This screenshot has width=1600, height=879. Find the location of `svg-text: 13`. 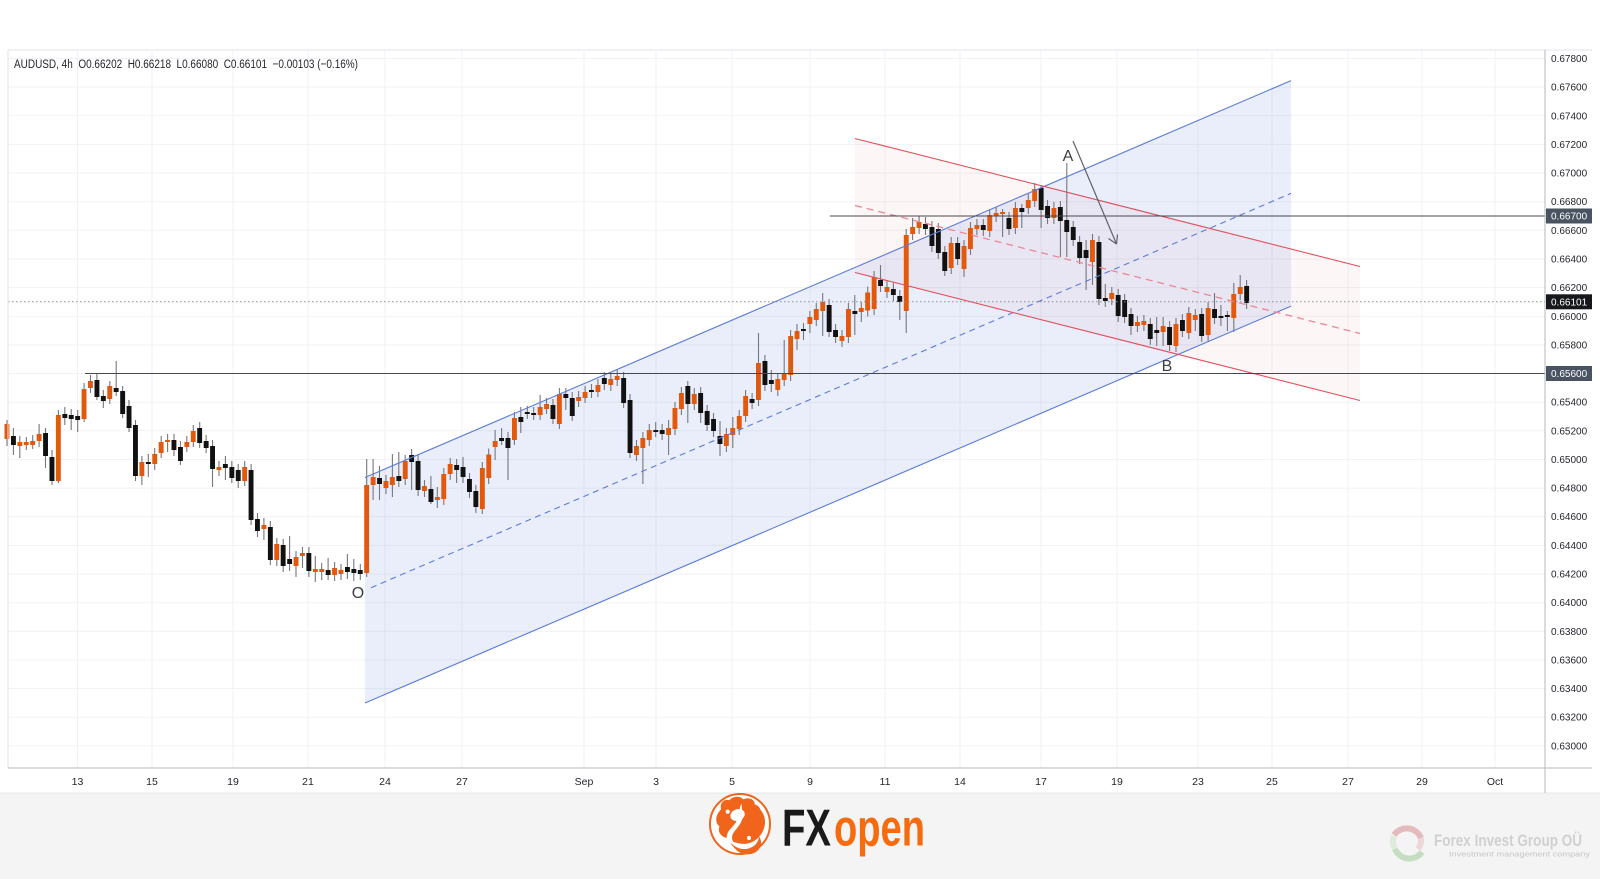

svg-text: 13 is located at coordinates (78, 782).